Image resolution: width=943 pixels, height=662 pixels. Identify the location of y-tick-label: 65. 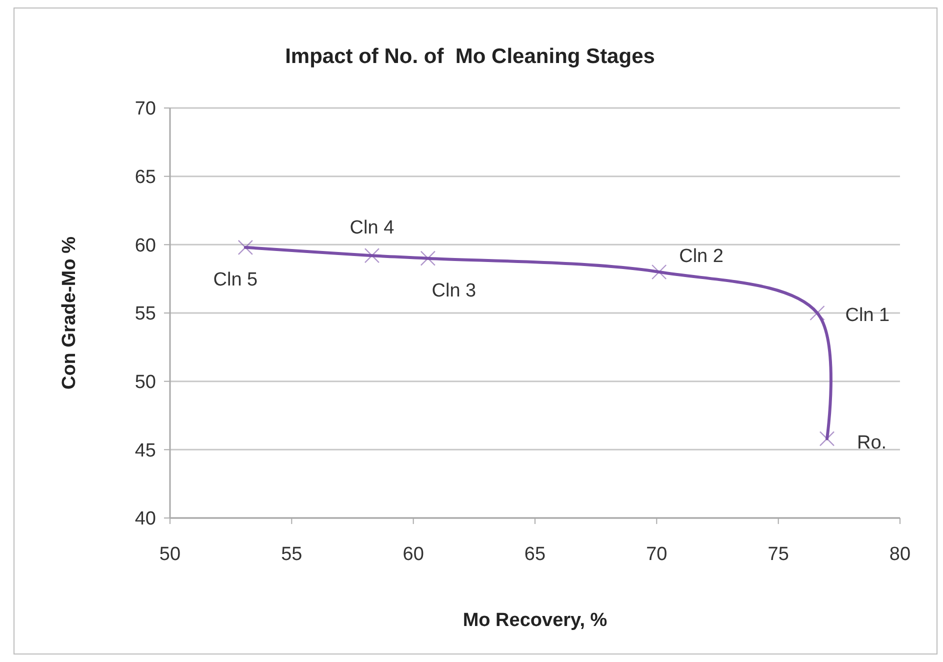
(145, 177).